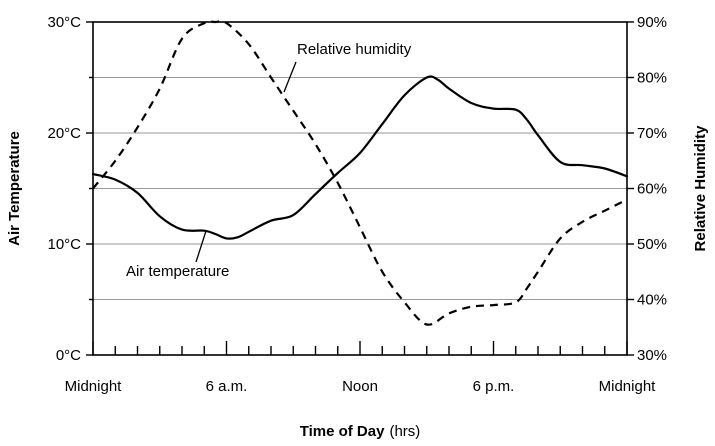 The height and width of the screenshot is (446, 715). Describe the element at coordinates (177, 271) in the screenshot. I see `temperature-annotation: Air temperature` at that location.